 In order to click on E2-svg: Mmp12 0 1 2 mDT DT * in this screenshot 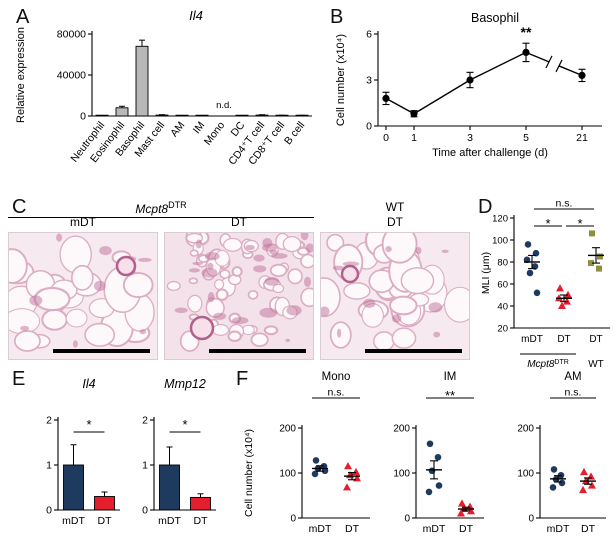, I will do `click(179, 452)`.